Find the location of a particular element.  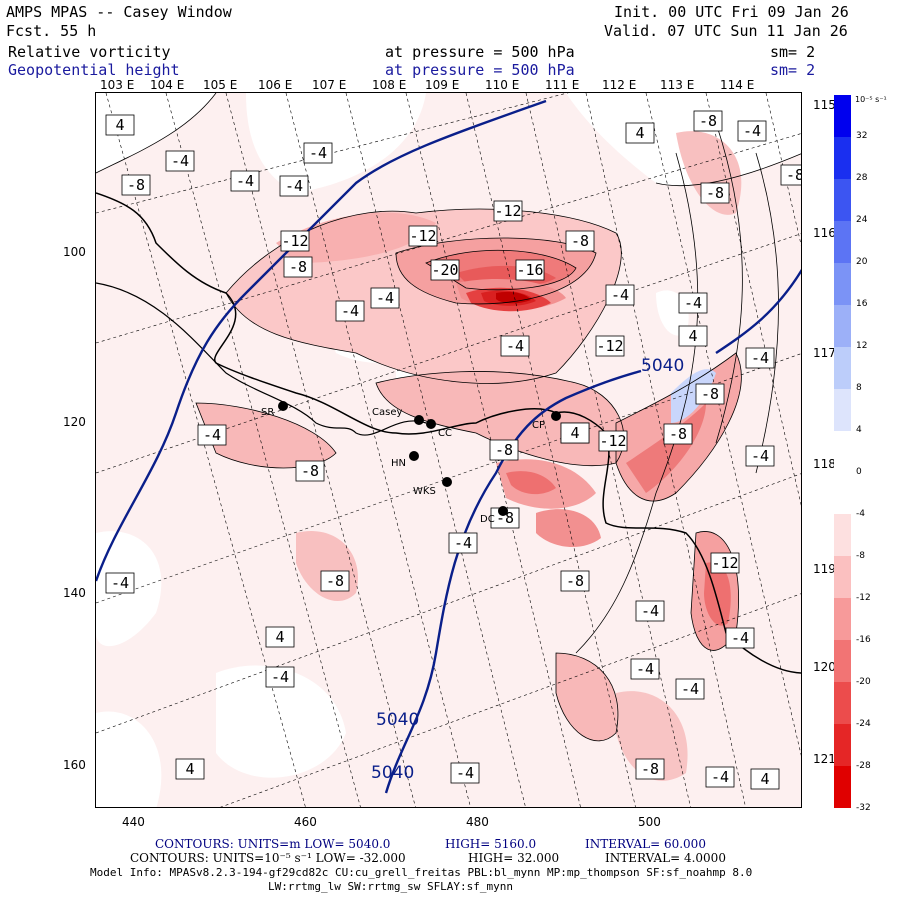

station-label-cp: CP is located at coordinates (538, 425).